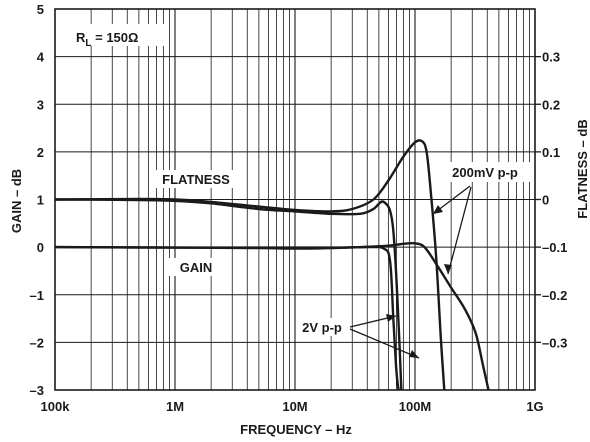 This screenshot has height=442, width=590. What do you see at coordinates (554, 247) in the screenshot?
I see `right-tick-label: –0.1` at bounding box center [554, 247].